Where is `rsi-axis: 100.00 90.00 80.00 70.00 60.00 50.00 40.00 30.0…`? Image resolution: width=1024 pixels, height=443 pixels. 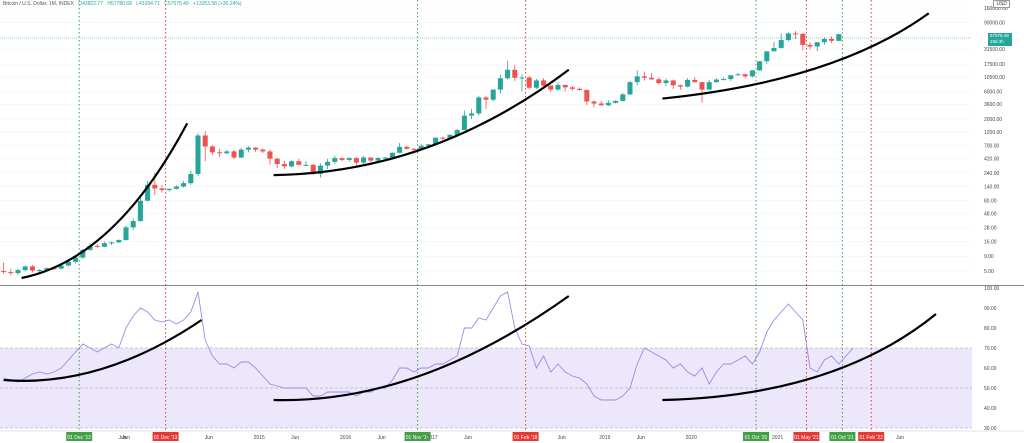
rsi-axis: 100.00 90.00 80.00 70.00 60.00 50.00 40.00 30.0… is located at coordinates (992, 359).